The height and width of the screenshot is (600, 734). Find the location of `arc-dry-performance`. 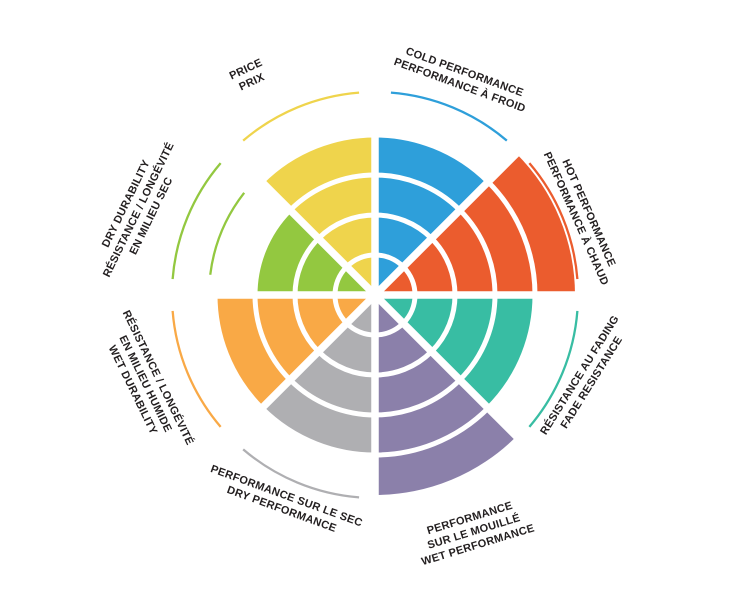

arc-dry-performance is located at coordinates (301, 473).